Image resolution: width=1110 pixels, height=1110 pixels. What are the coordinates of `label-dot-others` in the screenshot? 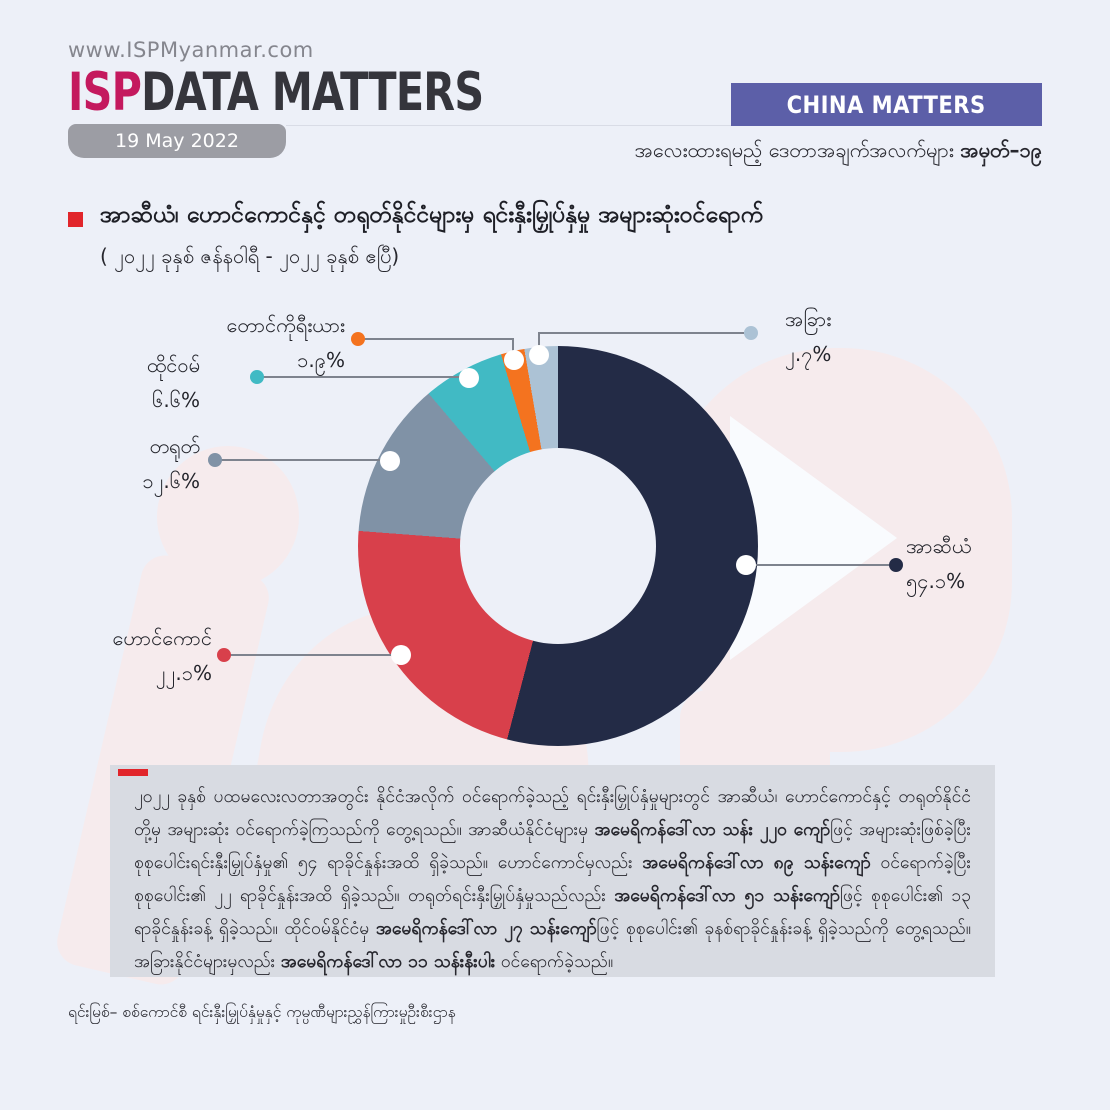 It's located at (751, 333).